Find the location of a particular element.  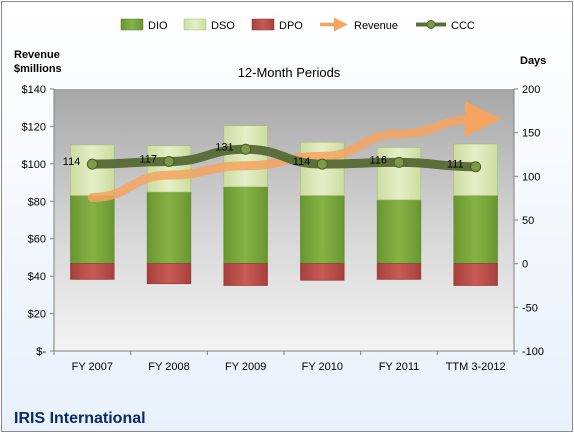

left-tick-label: $140 is located at coordinates (34, 90).